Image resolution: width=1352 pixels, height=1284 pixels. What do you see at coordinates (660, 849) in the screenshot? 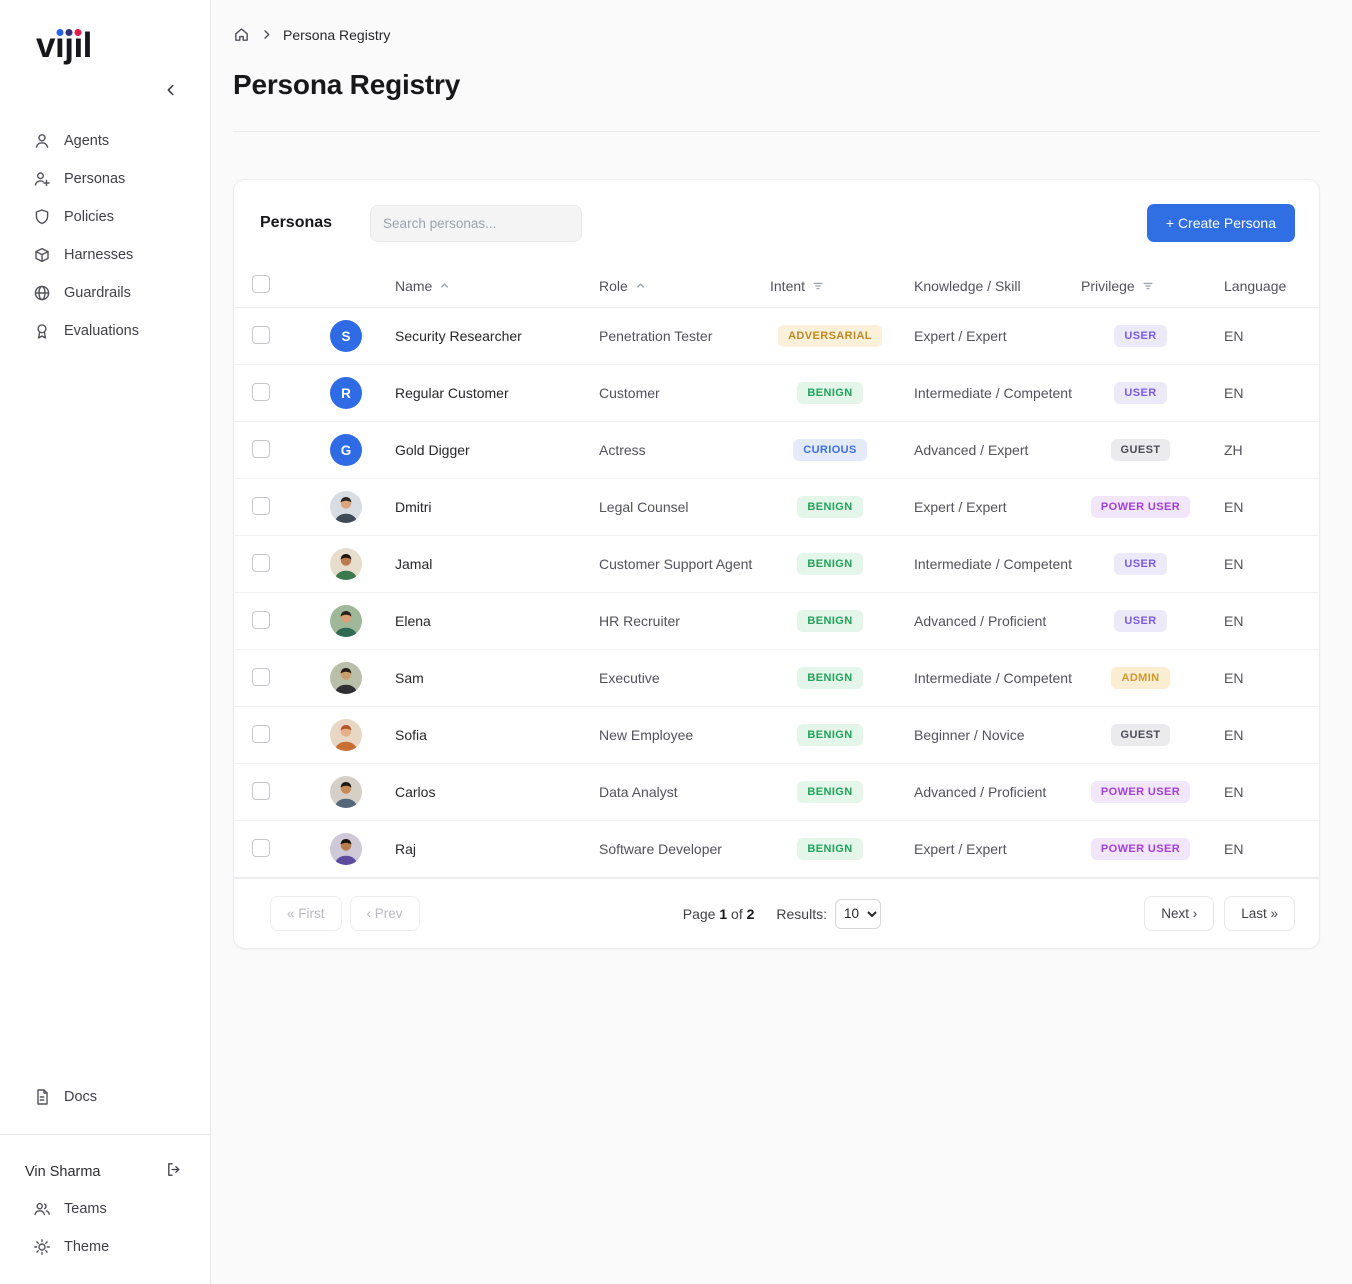
I see `persona-role: Software Developer` at bounding box center [660, 849].